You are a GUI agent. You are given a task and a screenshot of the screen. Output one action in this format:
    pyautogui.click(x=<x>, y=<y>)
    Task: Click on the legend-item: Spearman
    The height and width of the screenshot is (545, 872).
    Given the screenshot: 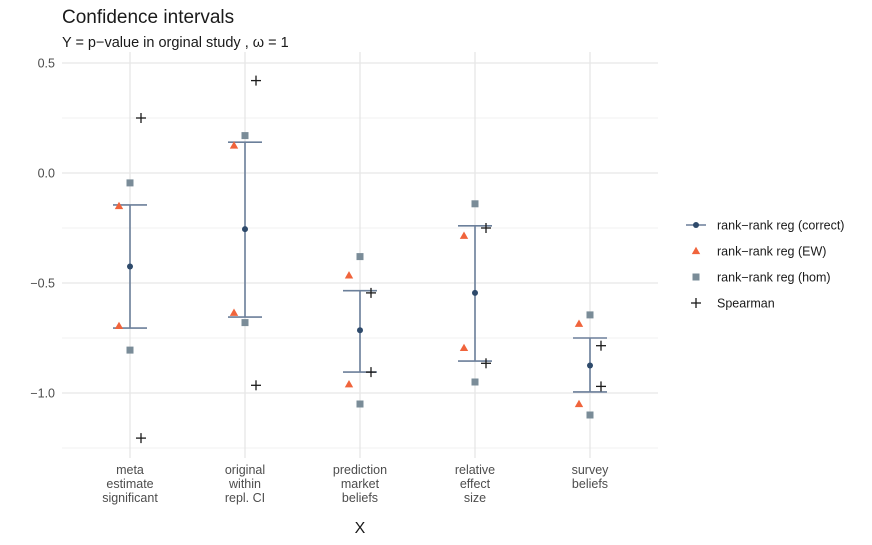 What is the action you would take?
    pyautogui.click(x=733, y=304)
    